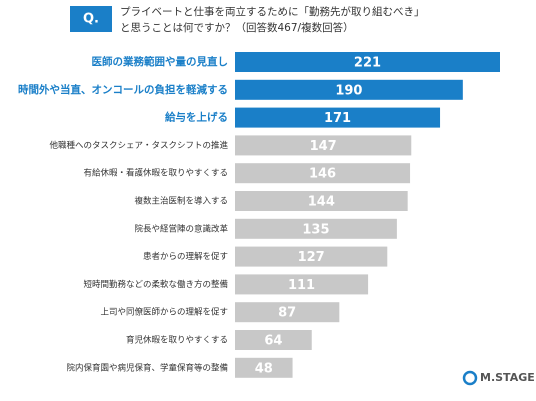 The width and height of the screenshot is (536, 401). I want to click on value-label: 48, so click(264, 368).